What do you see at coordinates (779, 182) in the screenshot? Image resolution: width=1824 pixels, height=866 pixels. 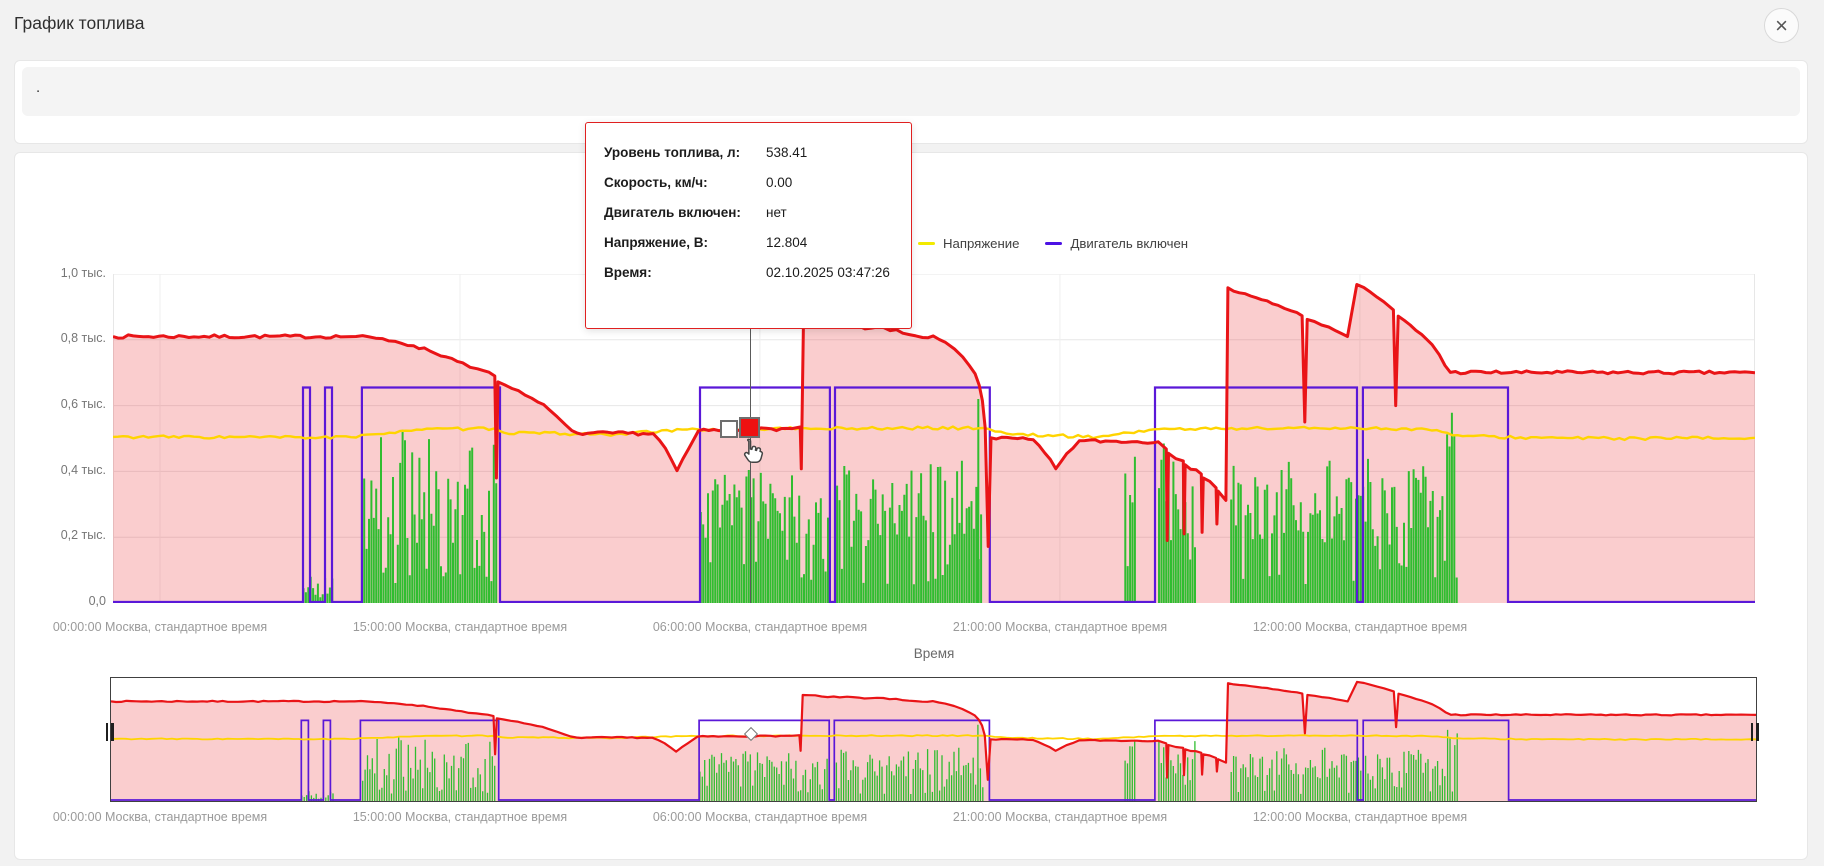 I see `tooltip-value: 0.00` at bounding box center [779, 182].